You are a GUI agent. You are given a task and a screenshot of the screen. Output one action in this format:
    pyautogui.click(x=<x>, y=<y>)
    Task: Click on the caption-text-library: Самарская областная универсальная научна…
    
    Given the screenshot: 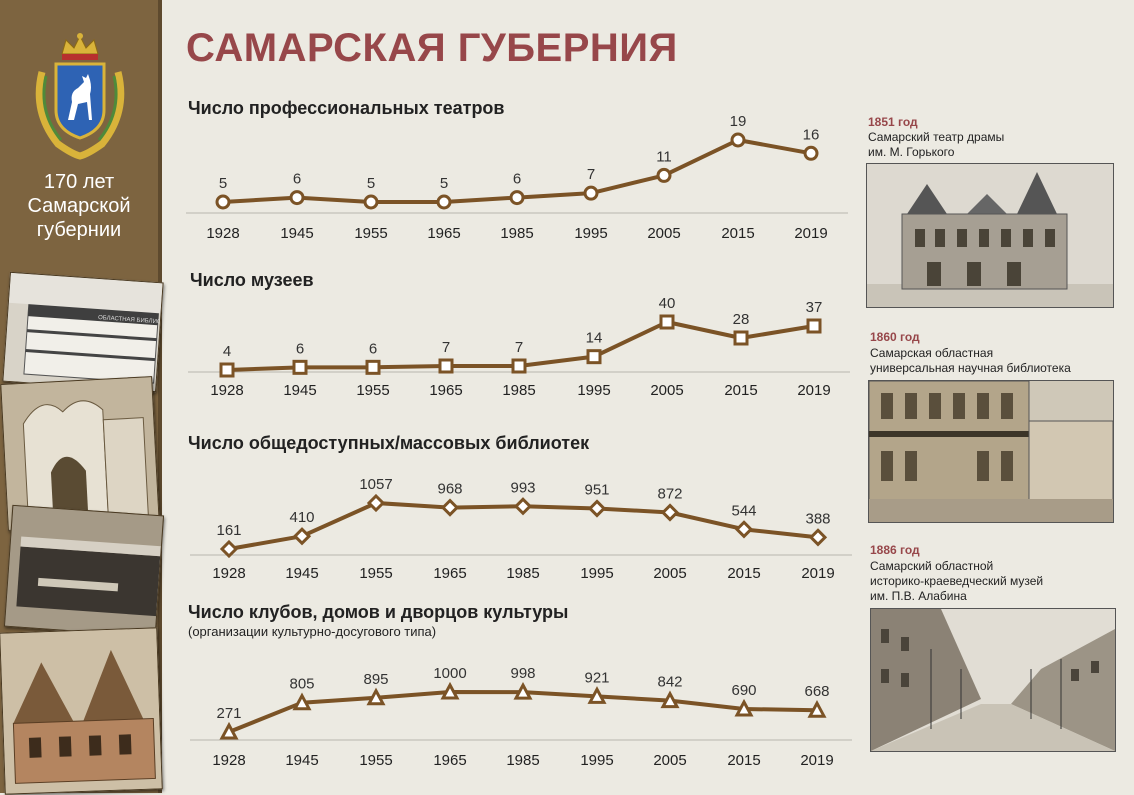 What is the action you would take?
    pyautogui.click(x=970, y=360)
    